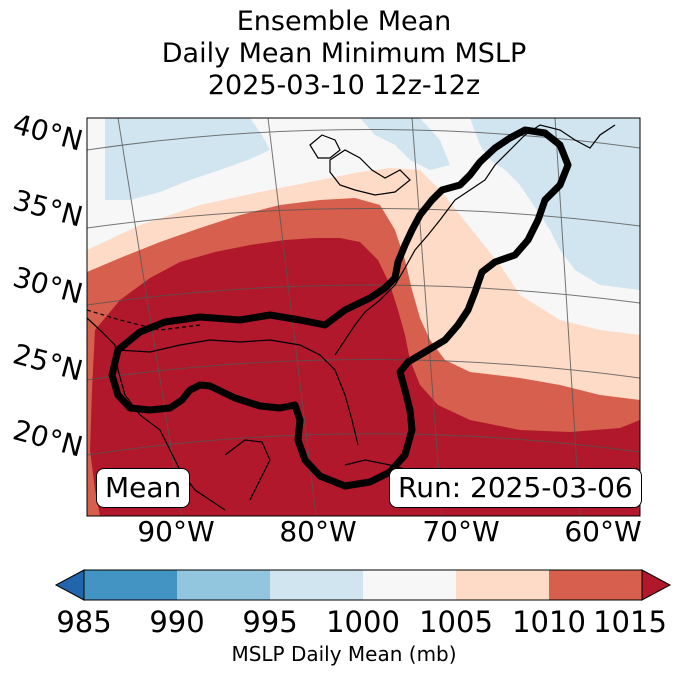  What do you see at coordinates (630, 622) in the screenshot?
I see `colorbar-tick-1015: 1015` at bounding box center [630, 622].